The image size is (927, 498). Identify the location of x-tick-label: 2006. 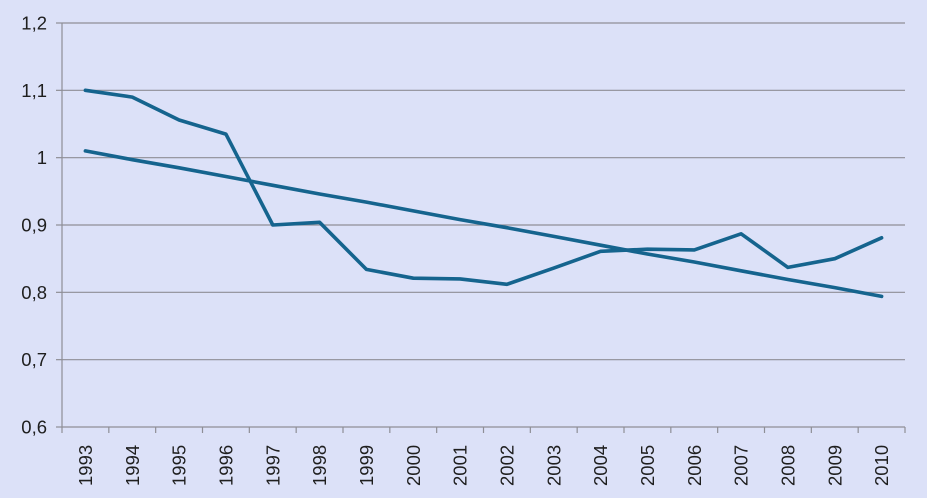
(694, 465).